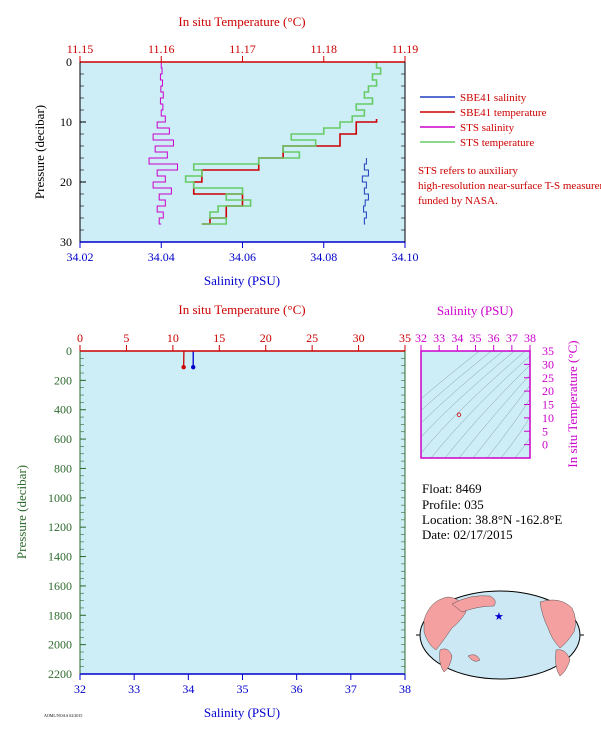 This screenshot has height=736, width=601. What do you see at coordinates (60, 674) in the screenshot?
I see `lower-left-tick-label: 2200` at bounding box center [60, 674].